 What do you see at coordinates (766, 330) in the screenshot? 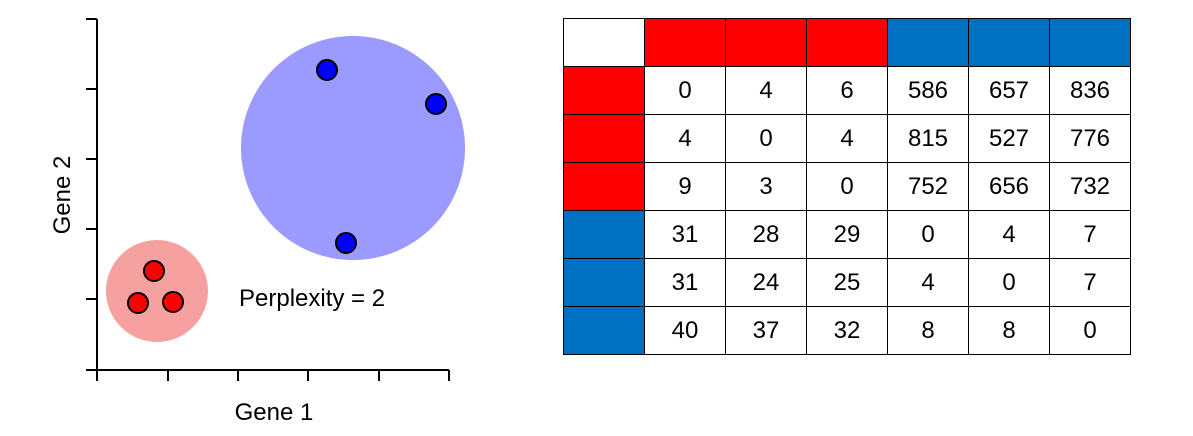
I see `matrix-cell: 37` at bounding box center [766, 330].